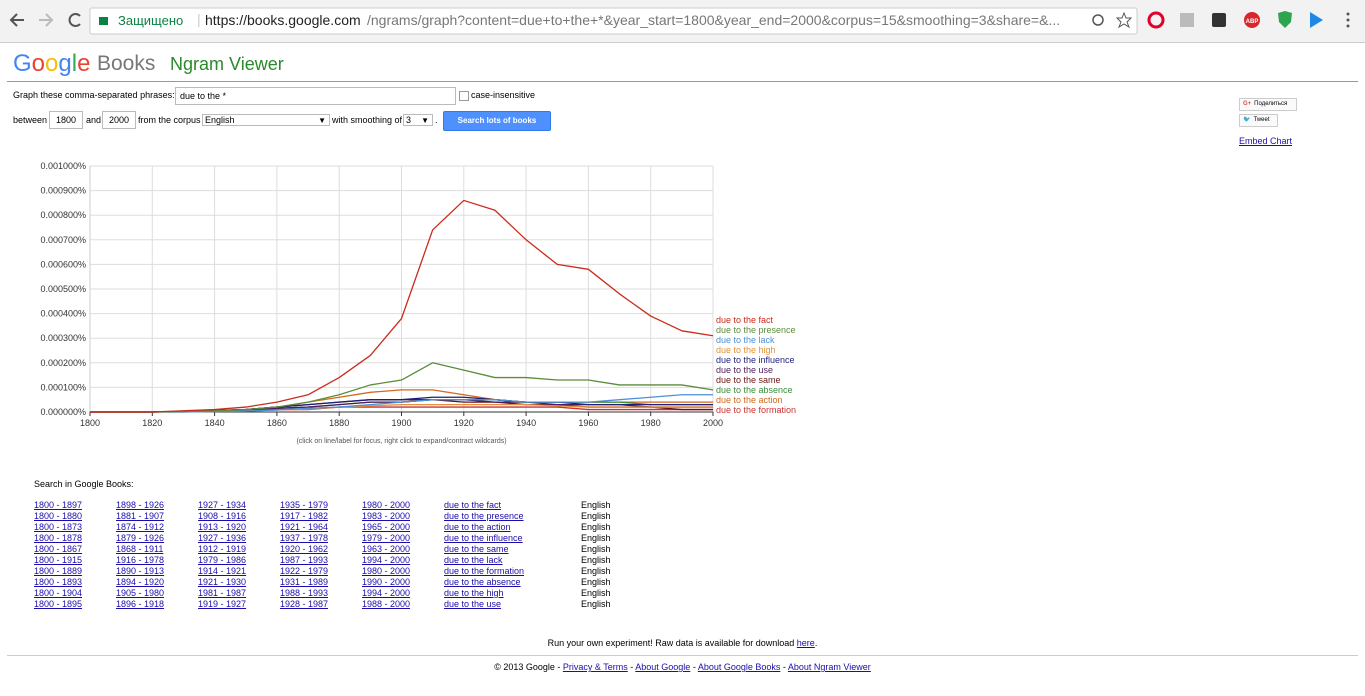 The width and height of the screenshot is (1365, 696). What do you see at coordinates (222, 516) in the screenshot?
I see `search-link: 1908 - 1916` at bounding box center [222, 516].